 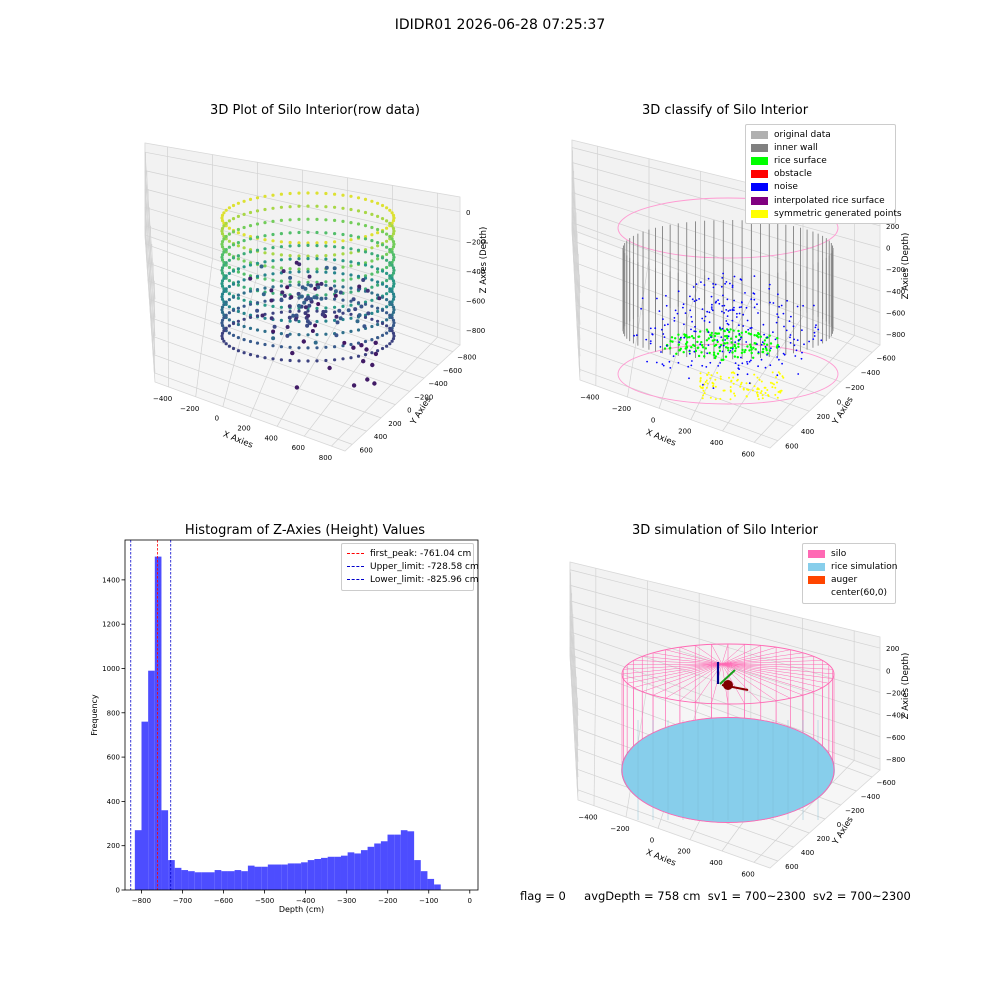 I want to click on p1-y-tick-label: 600, so click(x=366, y=450).